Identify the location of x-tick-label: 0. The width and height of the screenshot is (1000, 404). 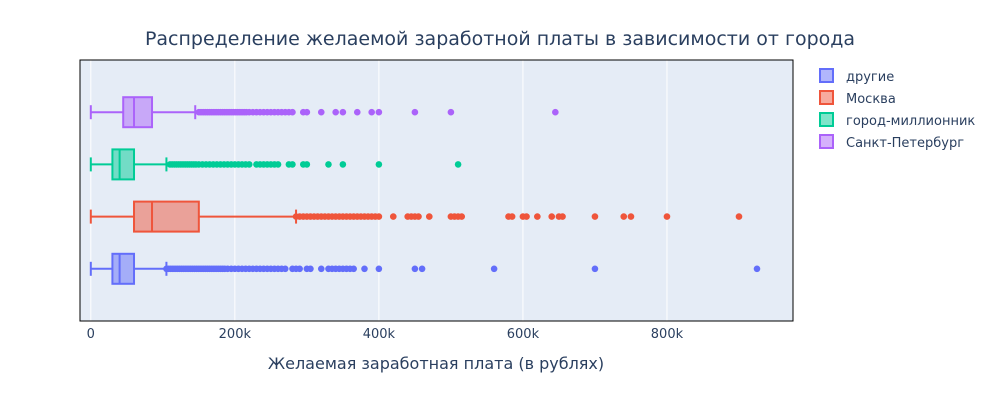
(91, 334).